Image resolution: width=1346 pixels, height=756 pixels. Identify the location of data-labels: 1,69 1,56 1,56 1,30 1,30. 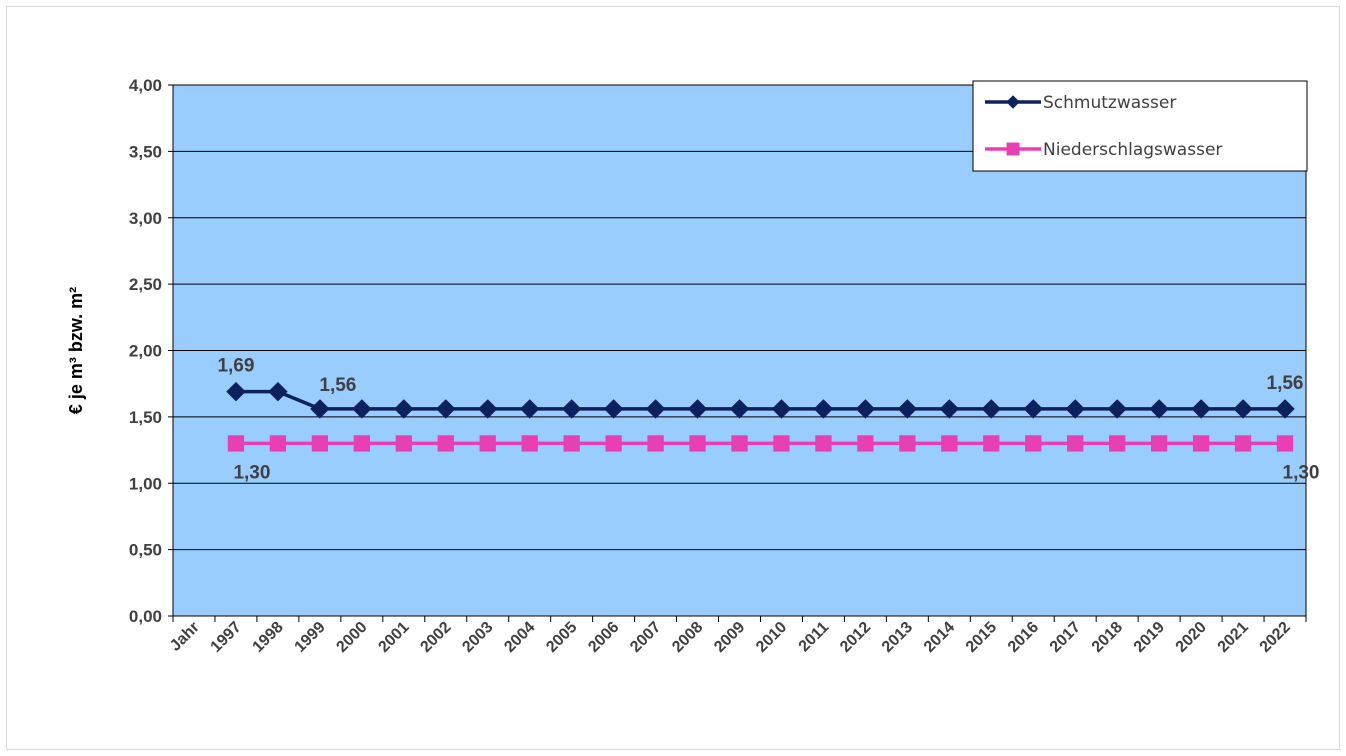
(768, 420).